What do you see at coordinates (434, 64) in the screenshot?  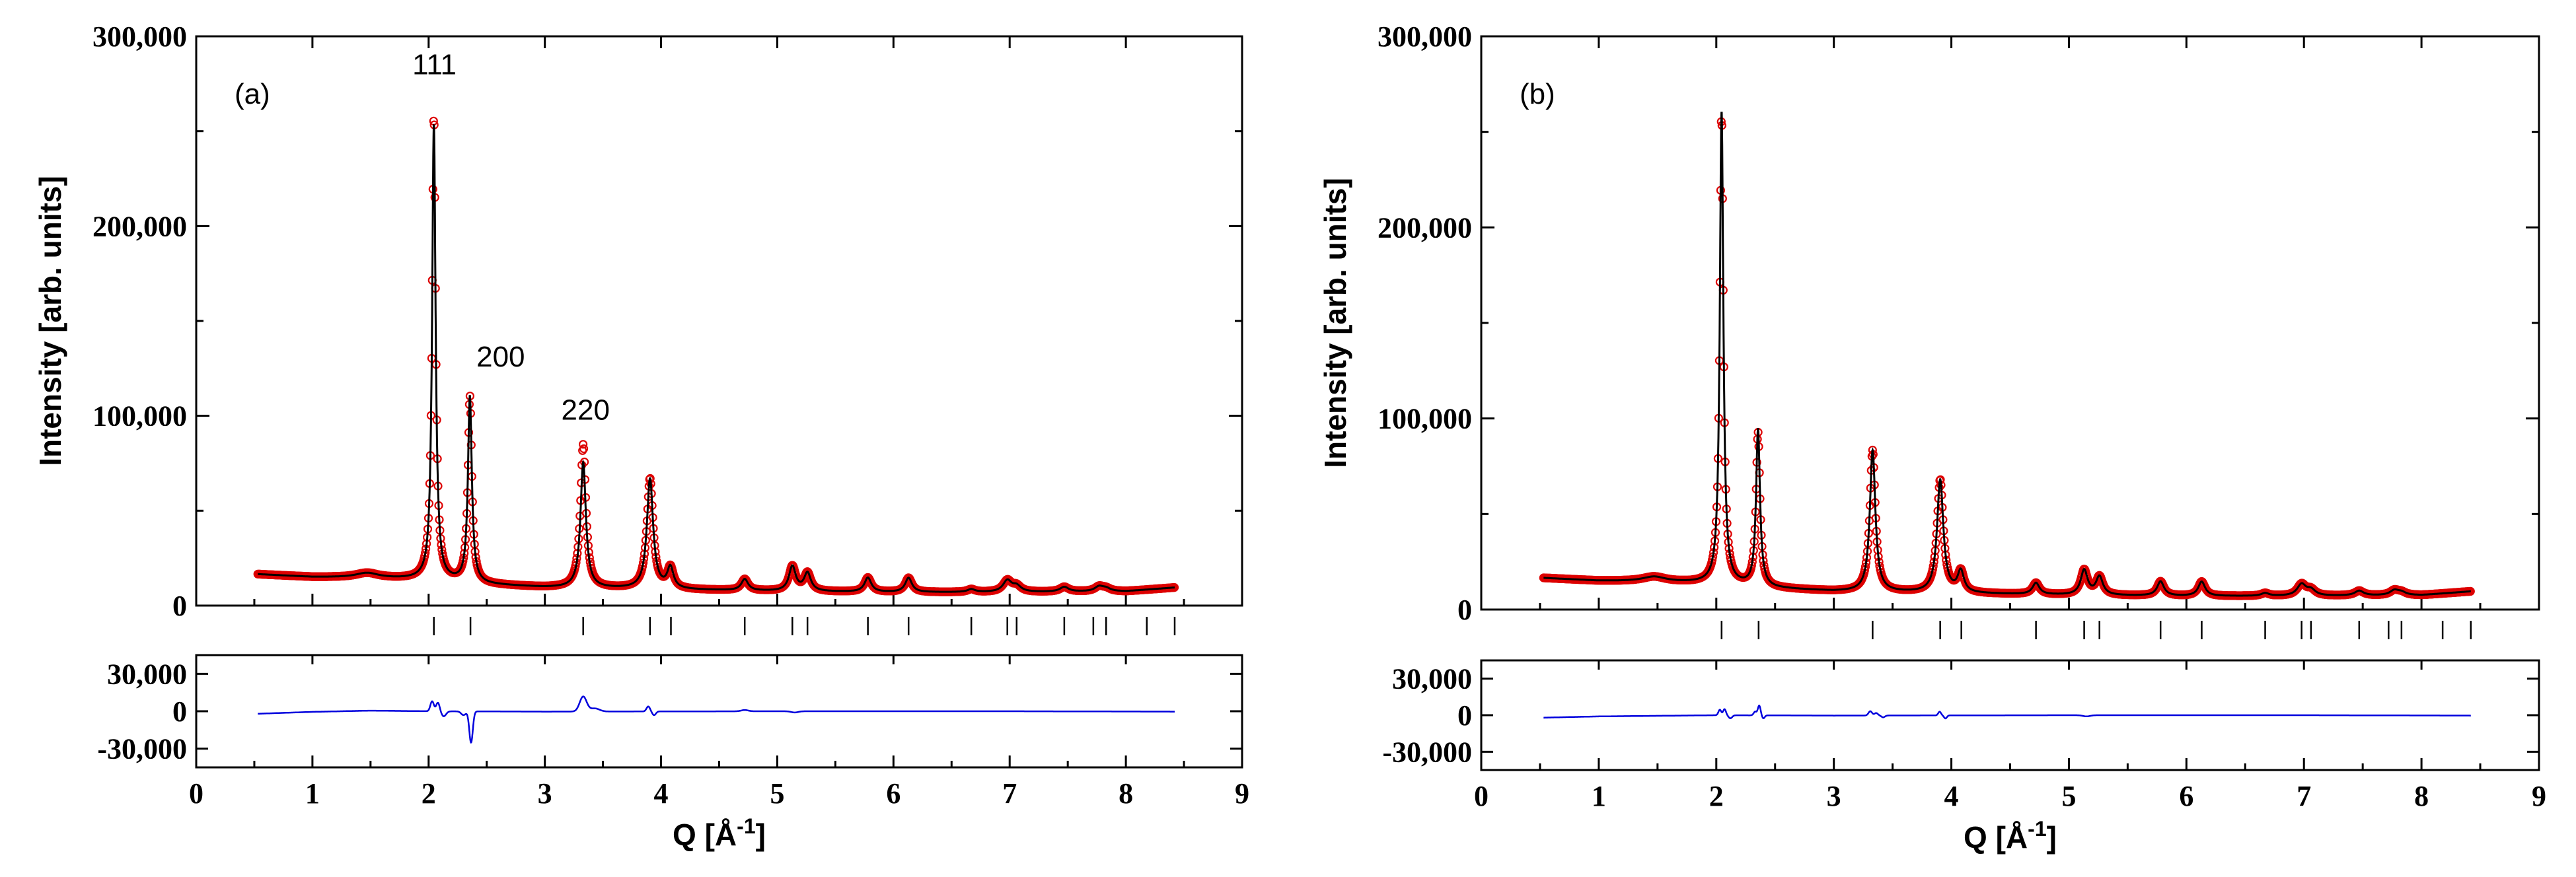 I see `peak-label-111: 111` at bounding box center [434, 64].